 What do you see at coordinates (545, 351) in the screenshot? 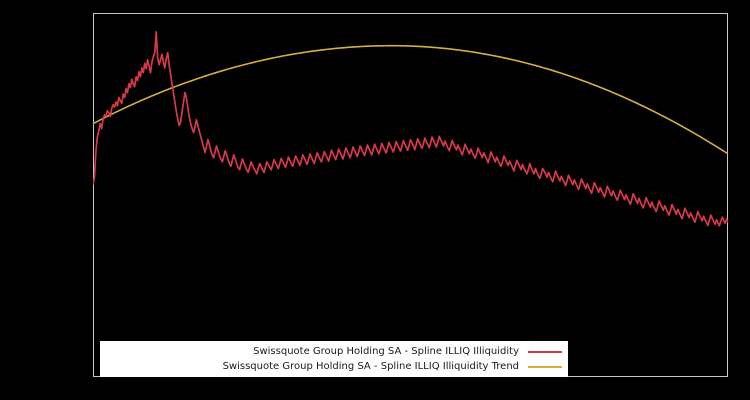
I see `legend-swatch-illiquidity` at bounding box center [545, 351].